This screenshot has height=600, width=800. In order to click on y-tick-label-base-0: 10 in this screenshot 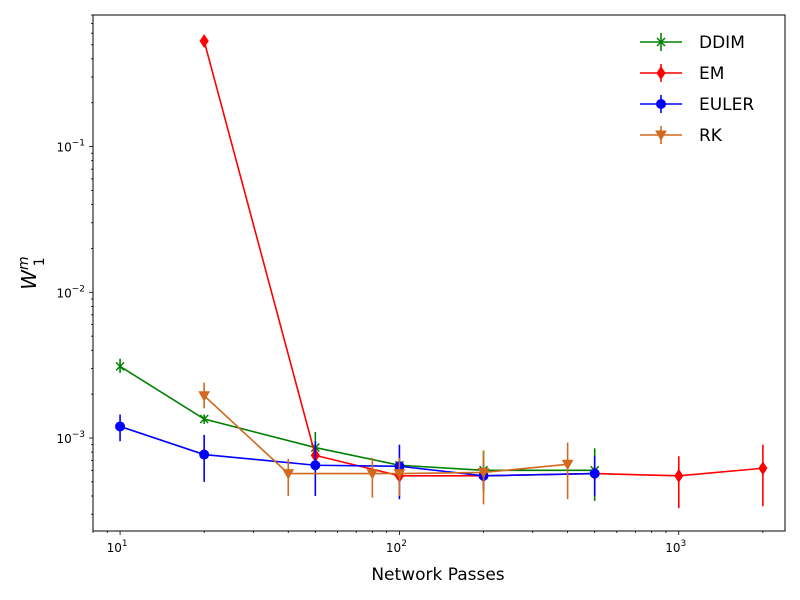, I will do `click(63, 439)`.